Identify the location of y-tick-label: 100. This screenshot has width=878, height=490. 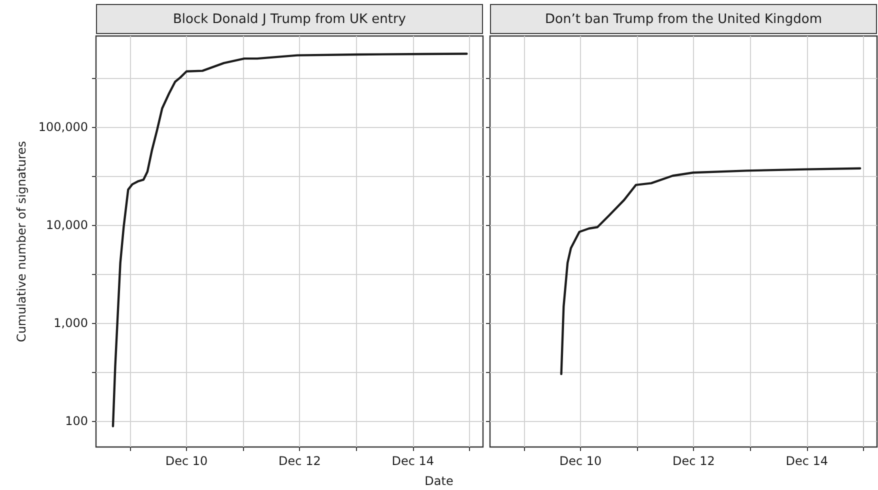
(76, 421).